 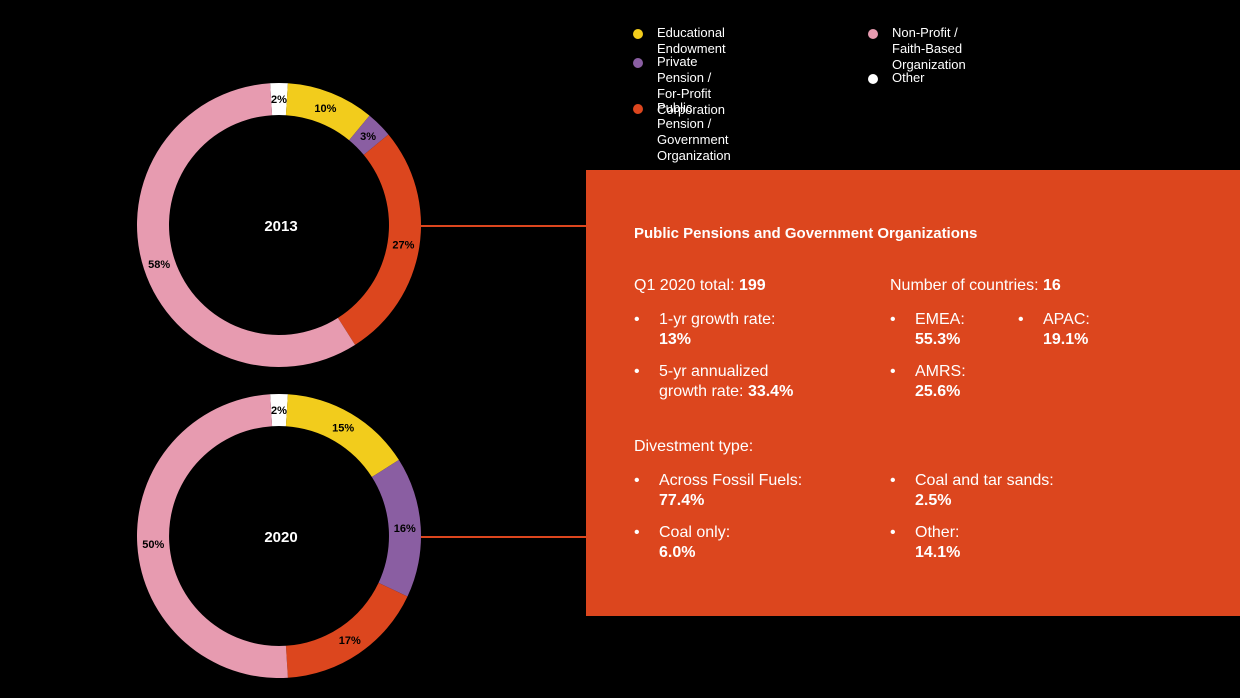 I want to click on slice-label: 58%, so click(x=159, y=265).